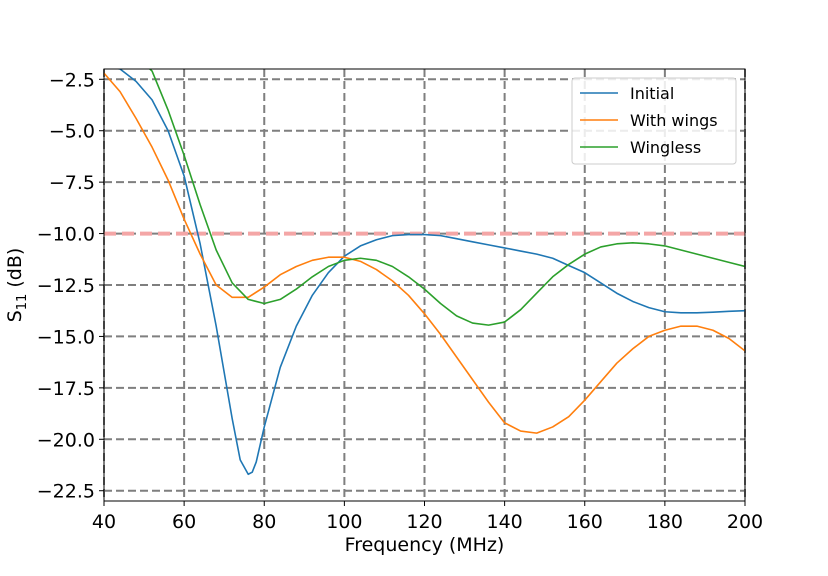 This screenshot has height=576, width=828. Describe the element at coordinates (72, 80) in the screenshot. I see `y-tick-label: −2.5` at that location.